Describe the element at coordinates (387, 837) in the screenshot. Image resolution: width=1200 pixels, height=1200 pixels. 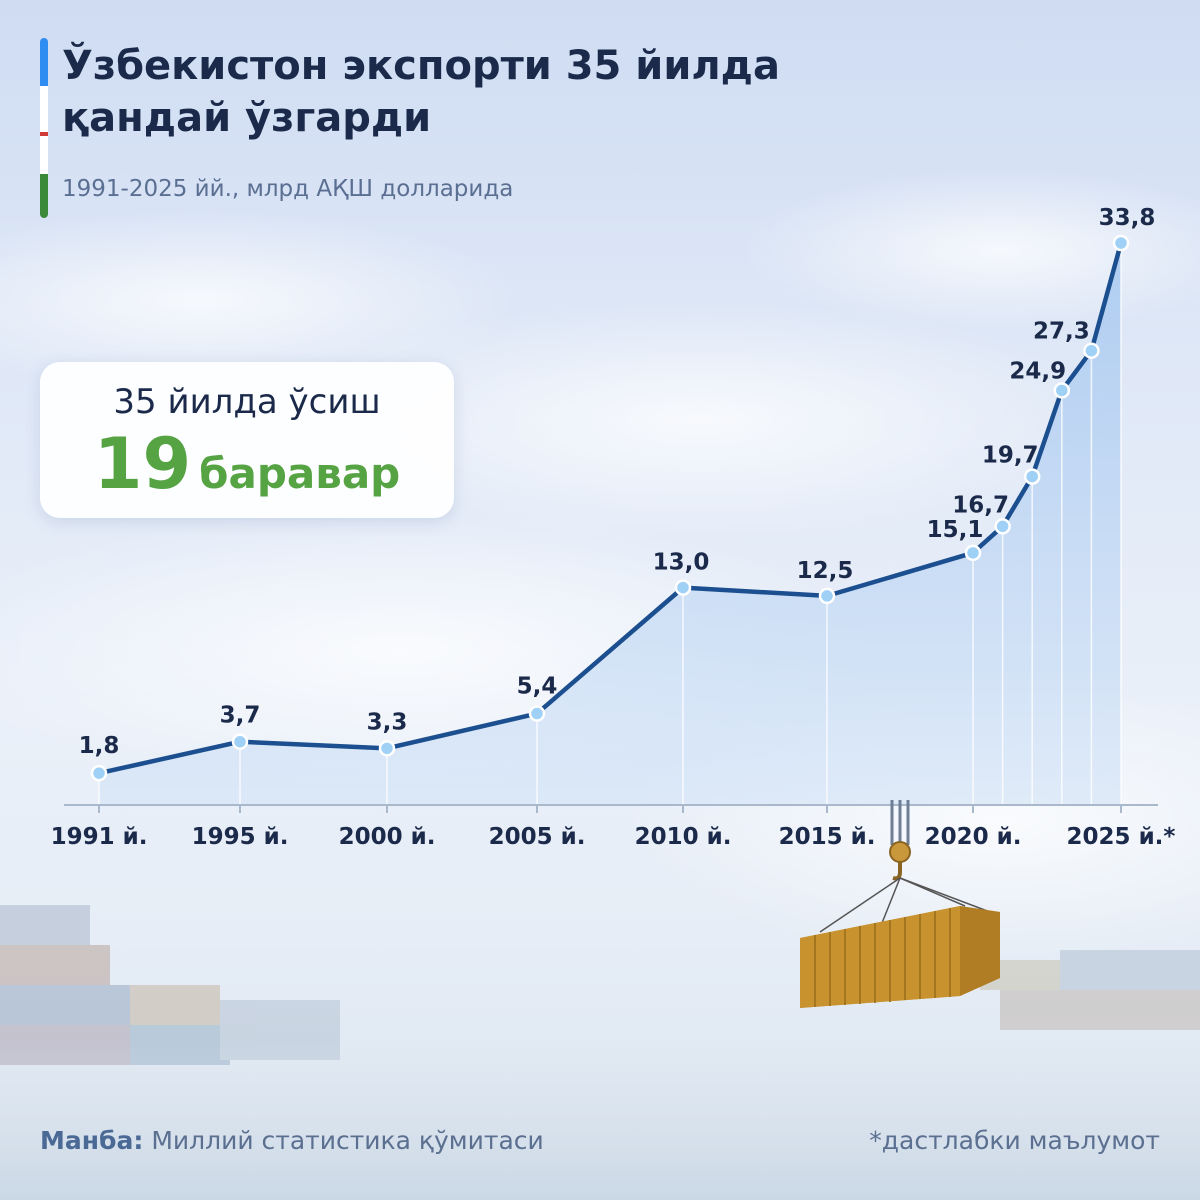
I see `x-tick-label-2000: 2000 й.` at that location.